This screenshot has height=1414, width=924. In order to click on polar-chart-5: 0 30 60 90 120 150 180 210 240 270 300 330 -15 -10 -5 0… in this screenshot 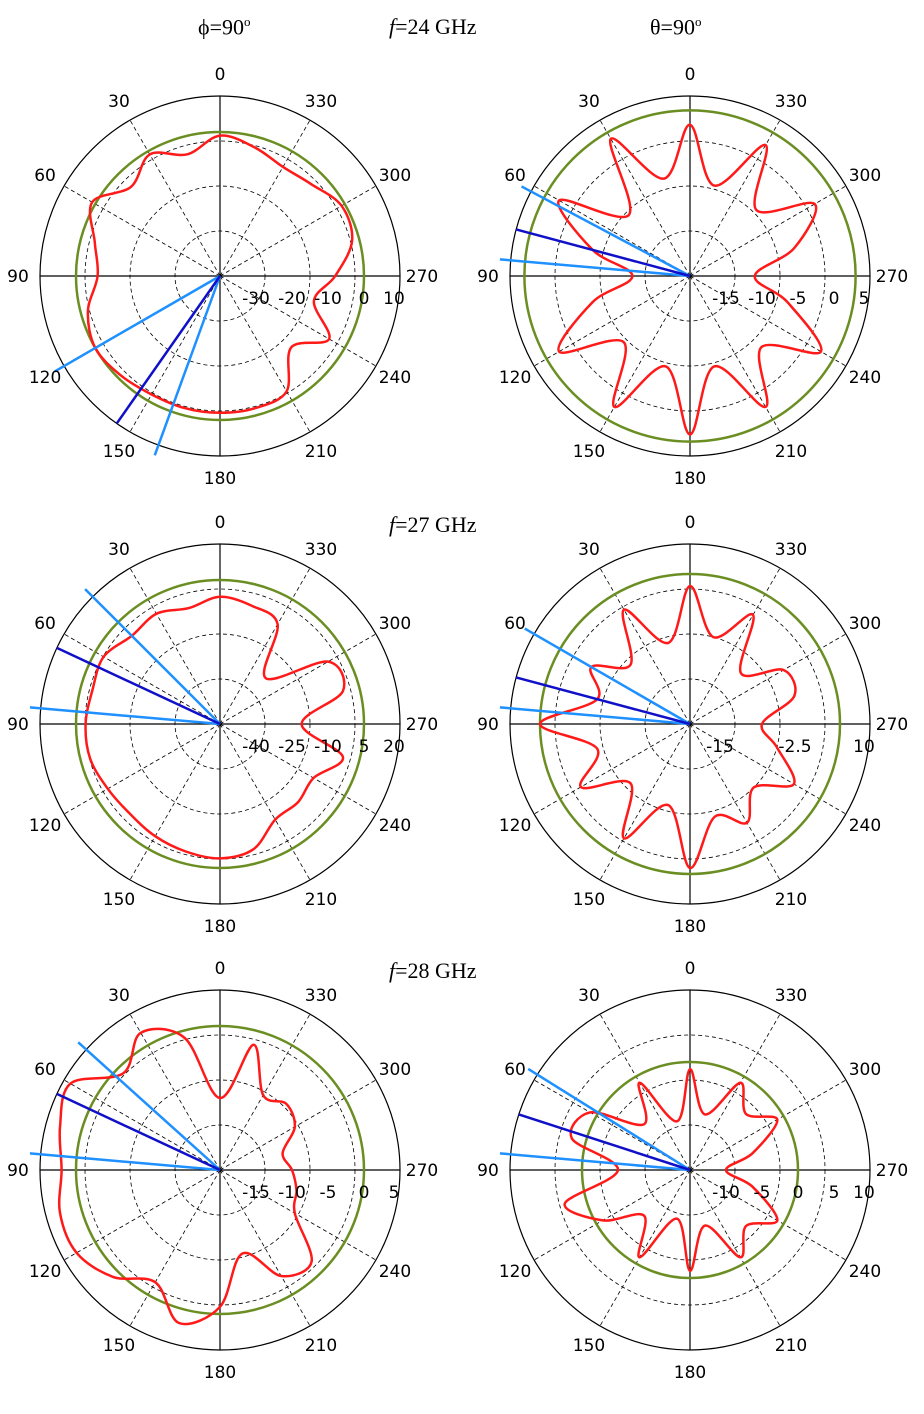, I will do `click(222, 1171)`.